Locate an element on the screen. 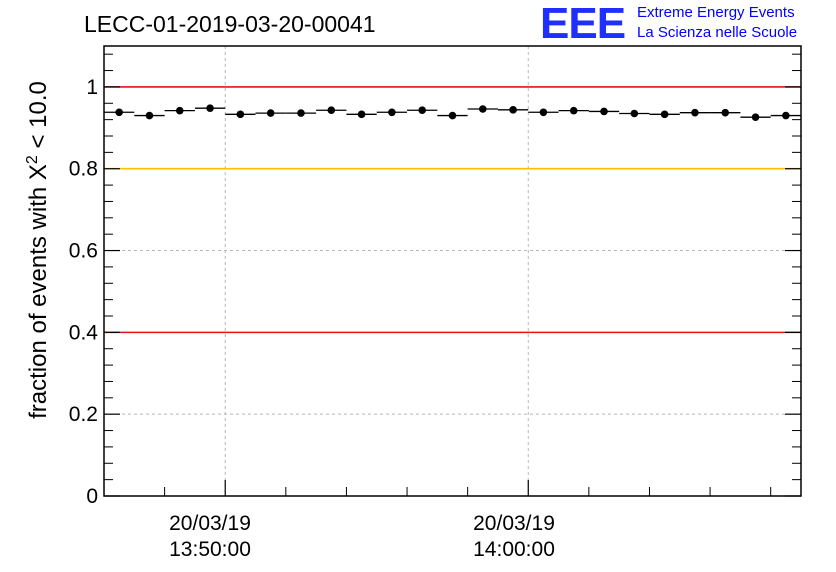 The width and height of the screenshot is (836, 572). x-tick-time-label: 14:00:00 is located at coordinates (514, 549).